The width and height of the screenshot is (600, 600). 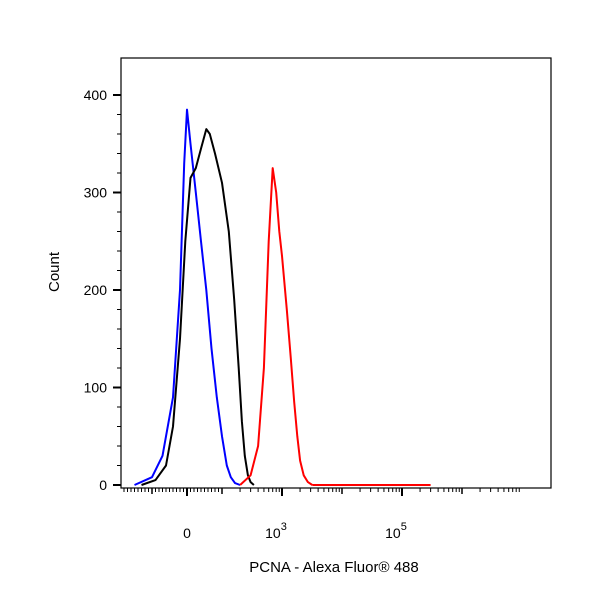 I want to click on y-tick-label: 100, so click(x=96, y=388).